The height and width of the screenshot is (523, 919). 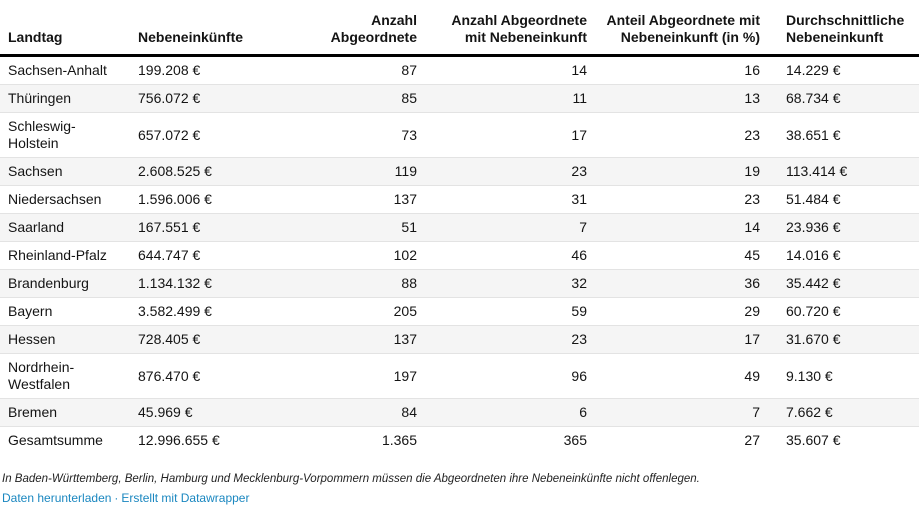 What do you see at coordinates (813, 311) in the screenshot?
I see `table-cell: 60.720 €` at bounding box center [813, 311].